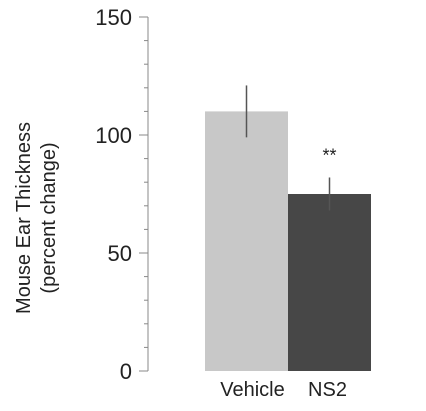 This screenshot has width=426, height=411. Describe the element at coordinates (252, 390) in the screenshot. I see `category-label-vehicle: Vehicle` at that location.